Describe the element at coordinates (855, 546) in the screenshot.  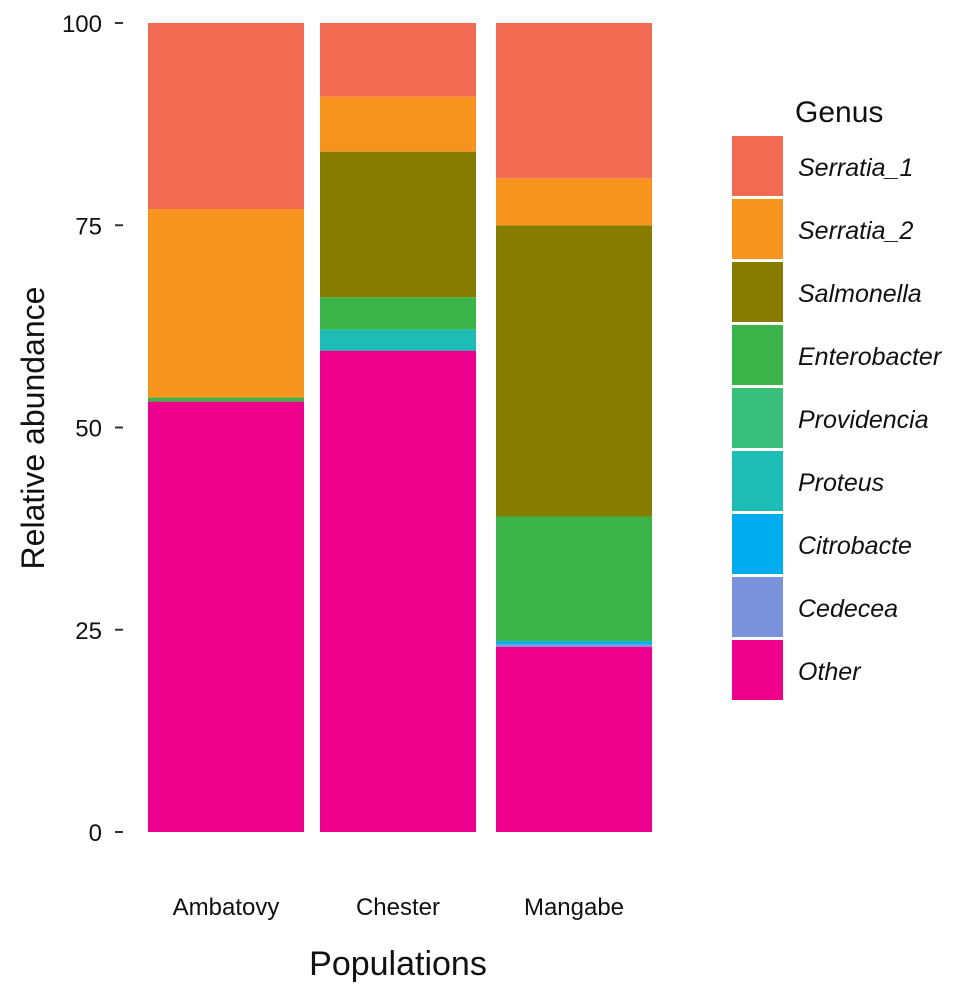
I see `legend-label: Citrobacte` at that location.